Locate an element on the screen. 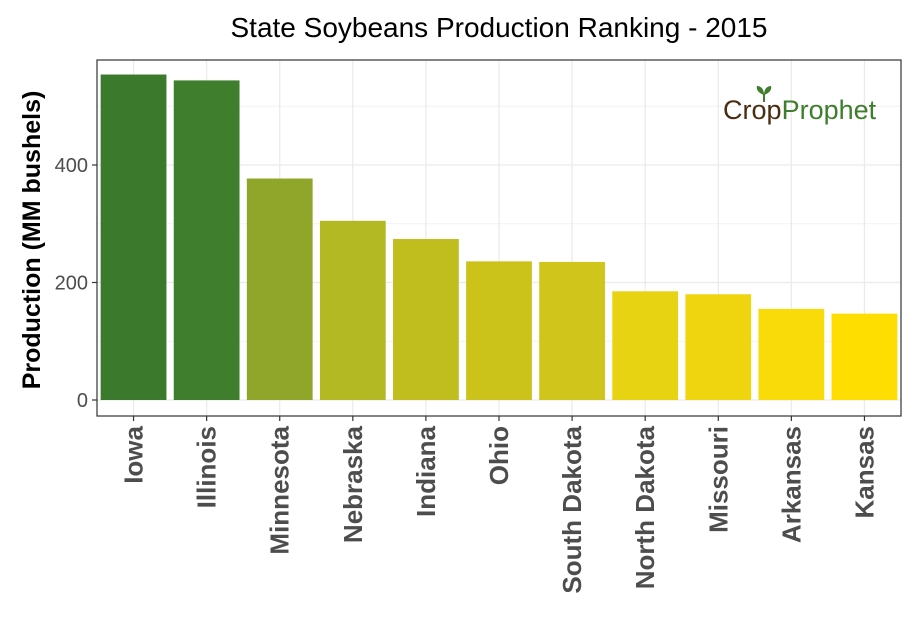 The image size is (914, 640). y-axis-label: Production (MM bushels) is located at coordinates (32, 240).